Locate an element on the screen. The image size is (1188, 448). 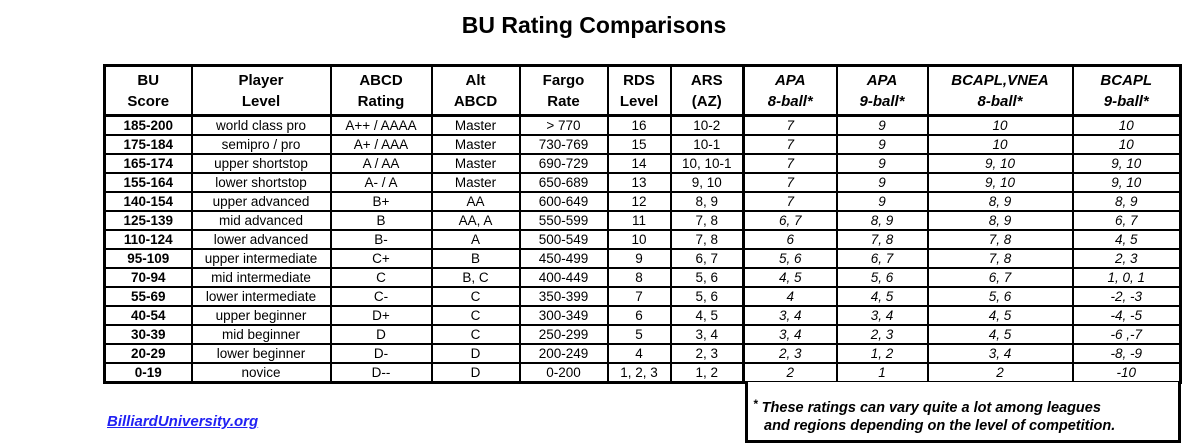
table-cell: 400-449 is located at coordinates (563, 277).